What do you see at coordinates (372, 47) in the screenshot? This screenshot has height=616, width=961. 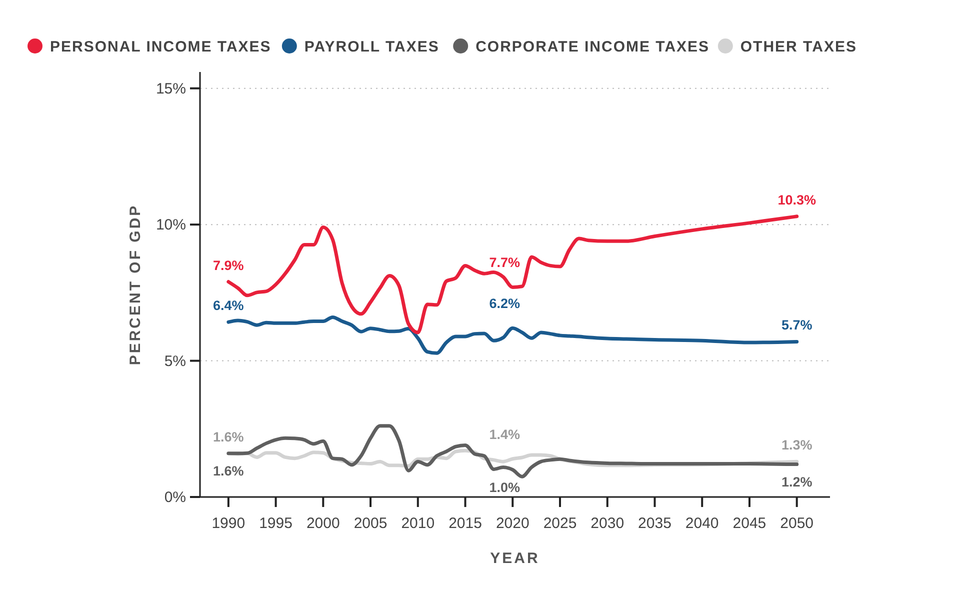 I see `legend-label: PAYROLL TAXES` at bounding box center [372, 47].